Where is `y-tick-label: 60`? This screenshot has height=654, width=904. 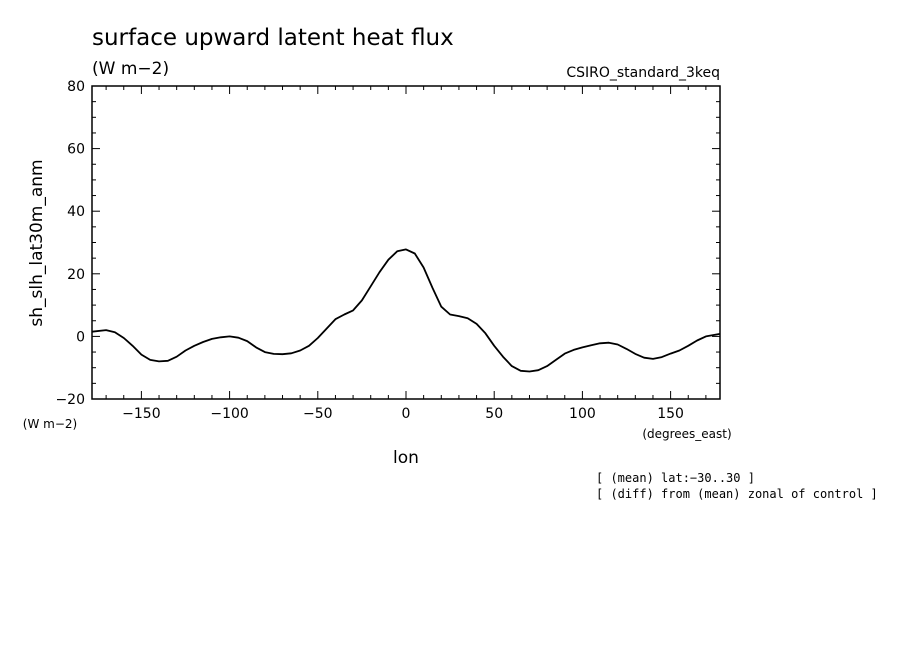
y-tick-label: 60 is located at coordinates (76, 150).